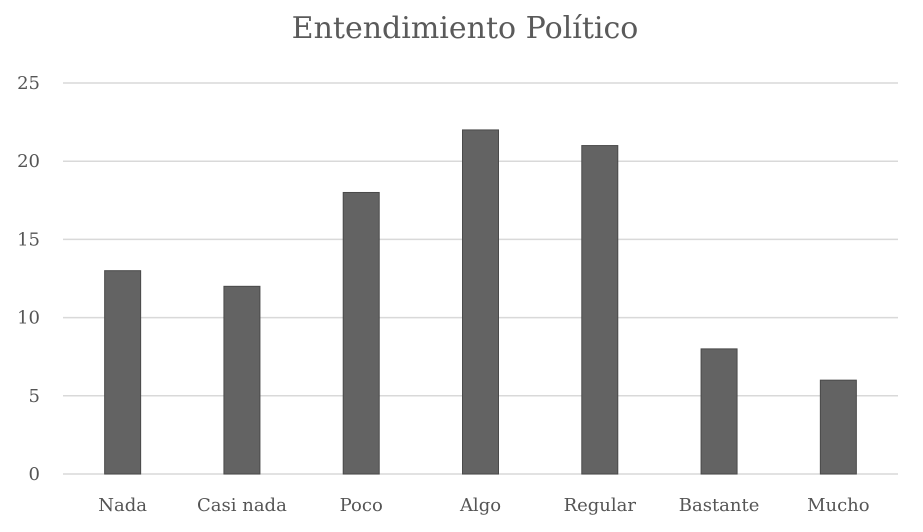  What do you see at coordinates (28, 239) in the screenshot?
I see `y-tick-label: 15` at bounding box center [28, 239].